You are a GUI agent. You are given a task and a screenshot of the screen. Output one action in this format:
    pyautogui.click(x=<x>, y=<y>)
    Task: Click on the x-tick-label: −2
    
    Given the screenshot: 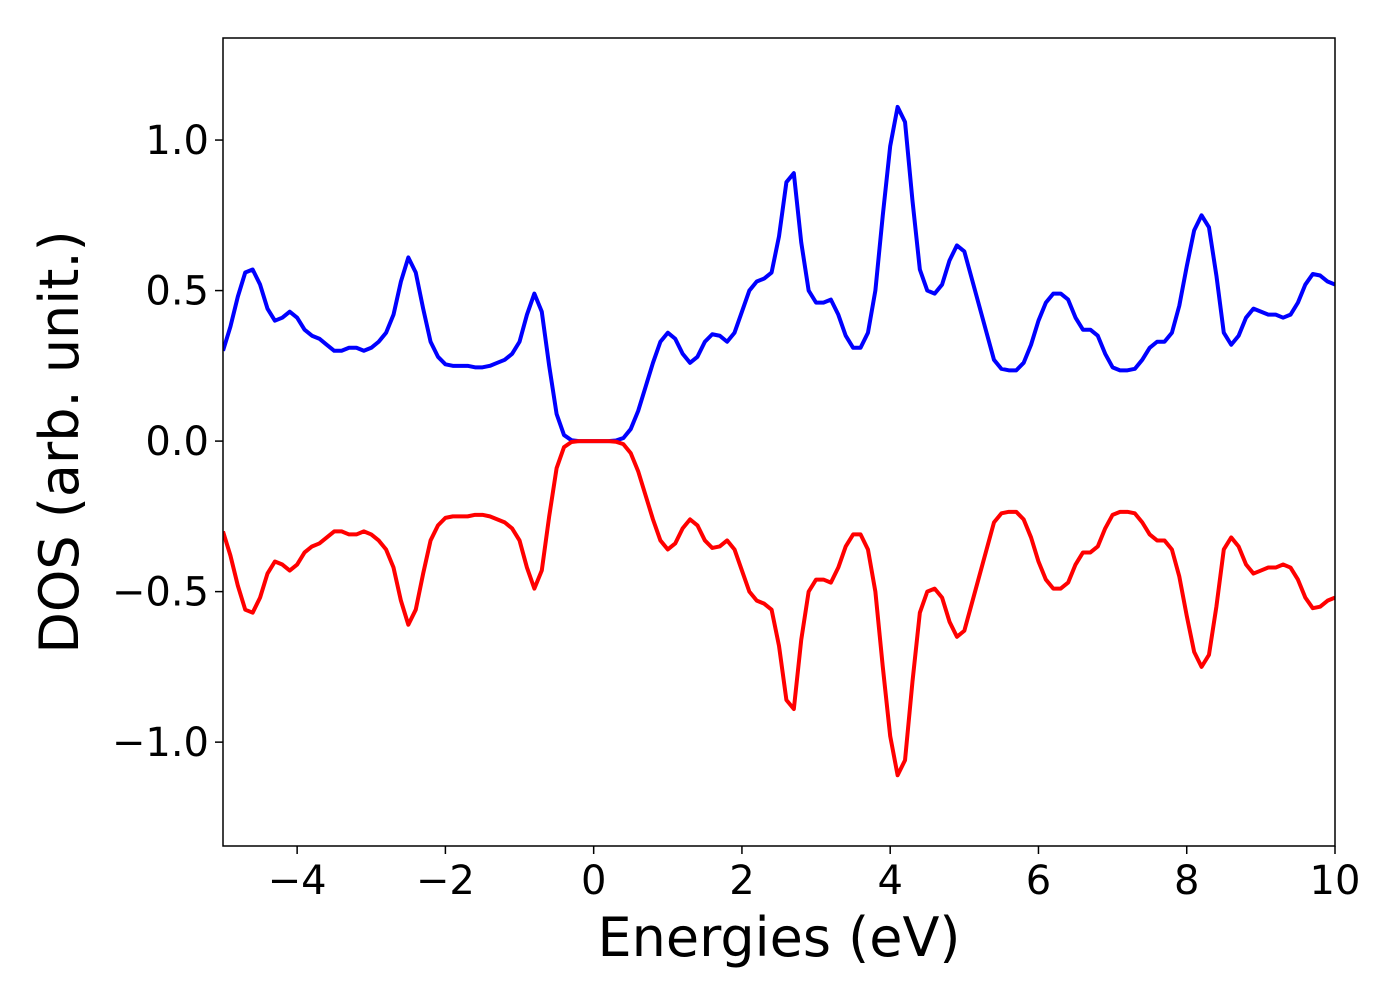 What is the action you would take?
    pyautogui.click(x=445, y=881)
    